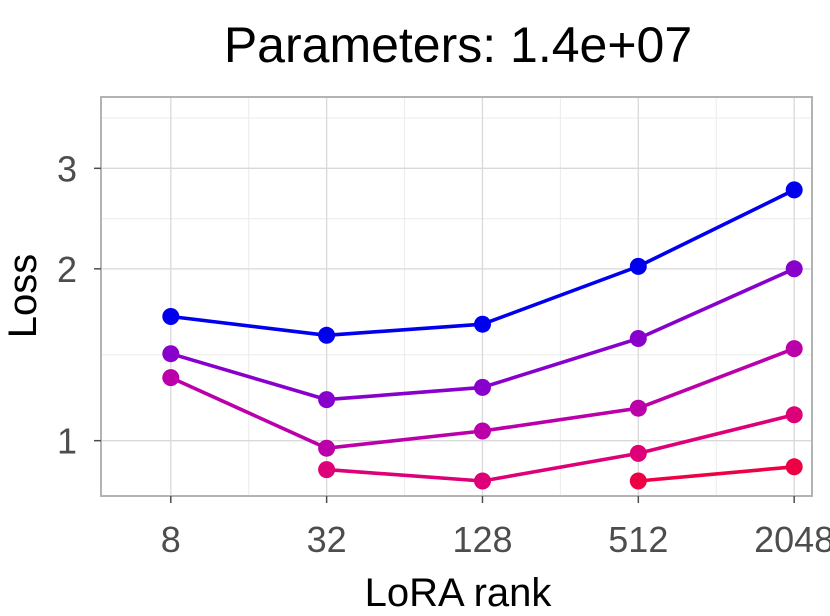 This screenshot has height=616, width=830. I want to click on x-tick-label: 8, so click(171, 539).